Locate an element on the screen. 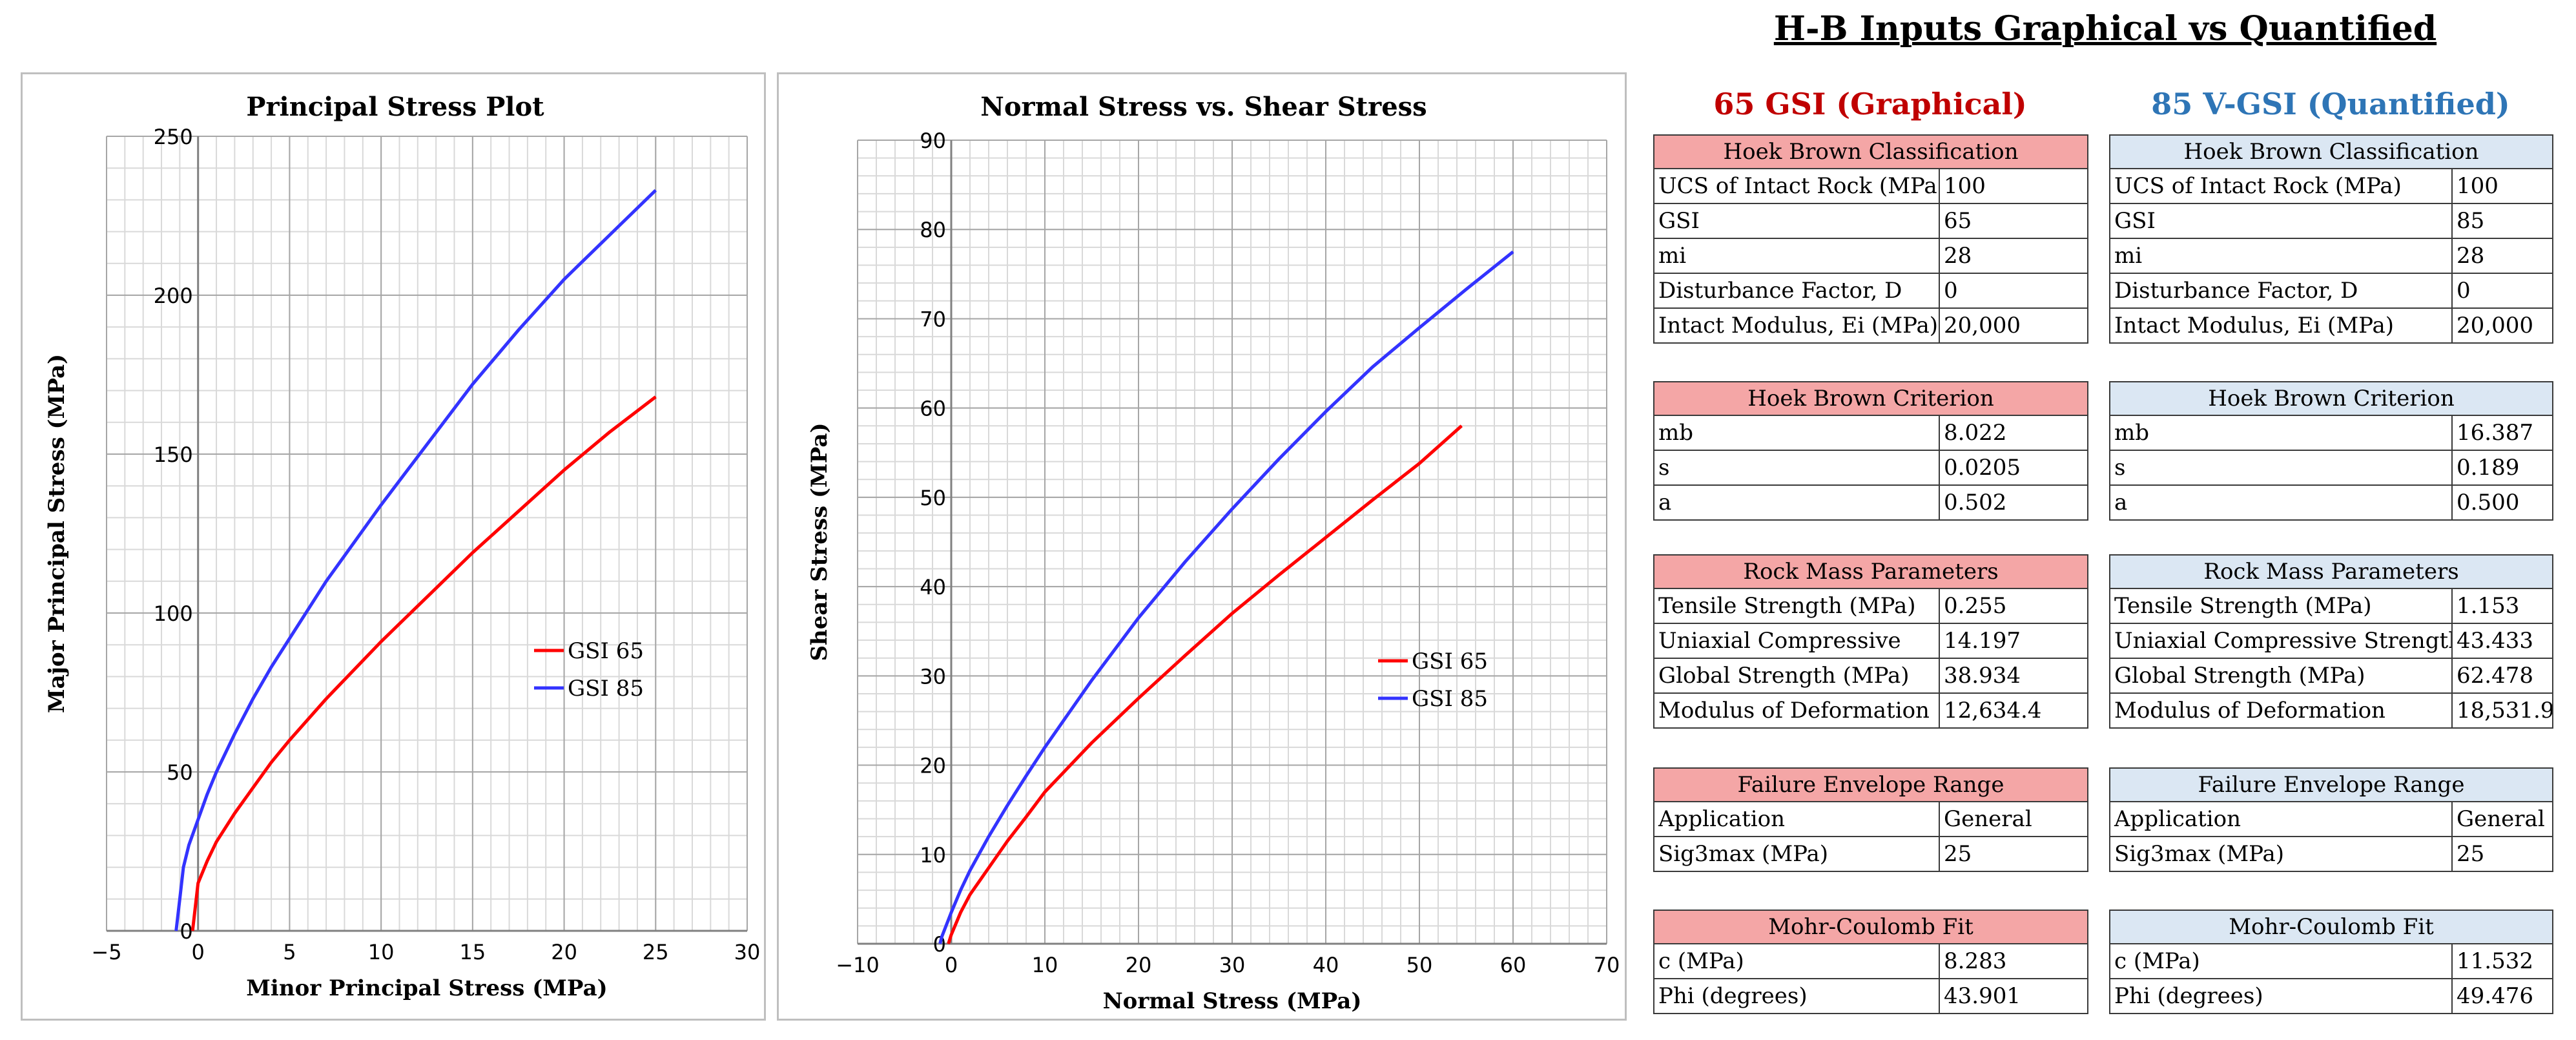 This screenshot has height=1040, width=2576. table-row: s 0.0205 is located at coordinates (1870, 468).